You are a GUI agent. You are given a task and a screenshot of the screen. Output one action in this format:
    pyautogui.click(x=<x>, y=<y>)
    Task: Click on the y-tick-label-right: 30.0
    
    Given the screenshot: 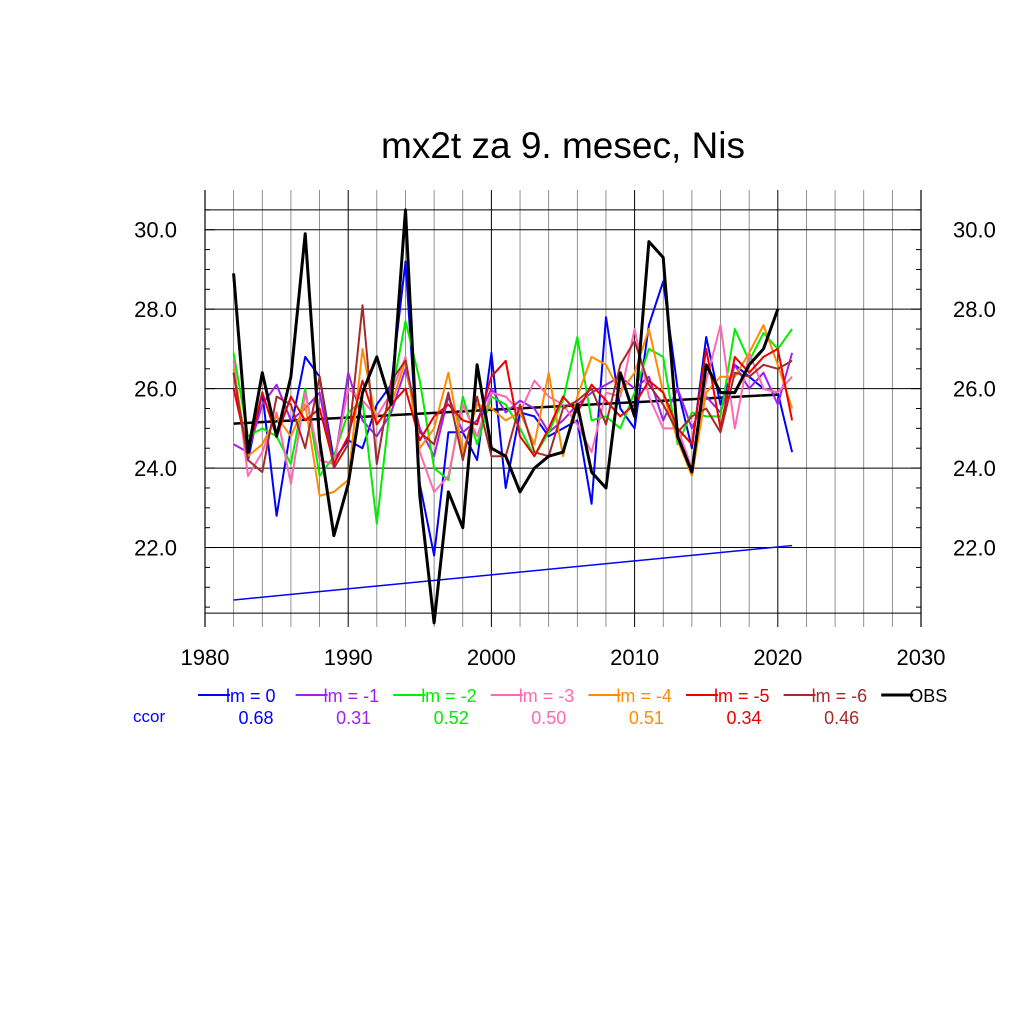 What is the action you would take?
    pyautogui.click(x=974, y=230)
    